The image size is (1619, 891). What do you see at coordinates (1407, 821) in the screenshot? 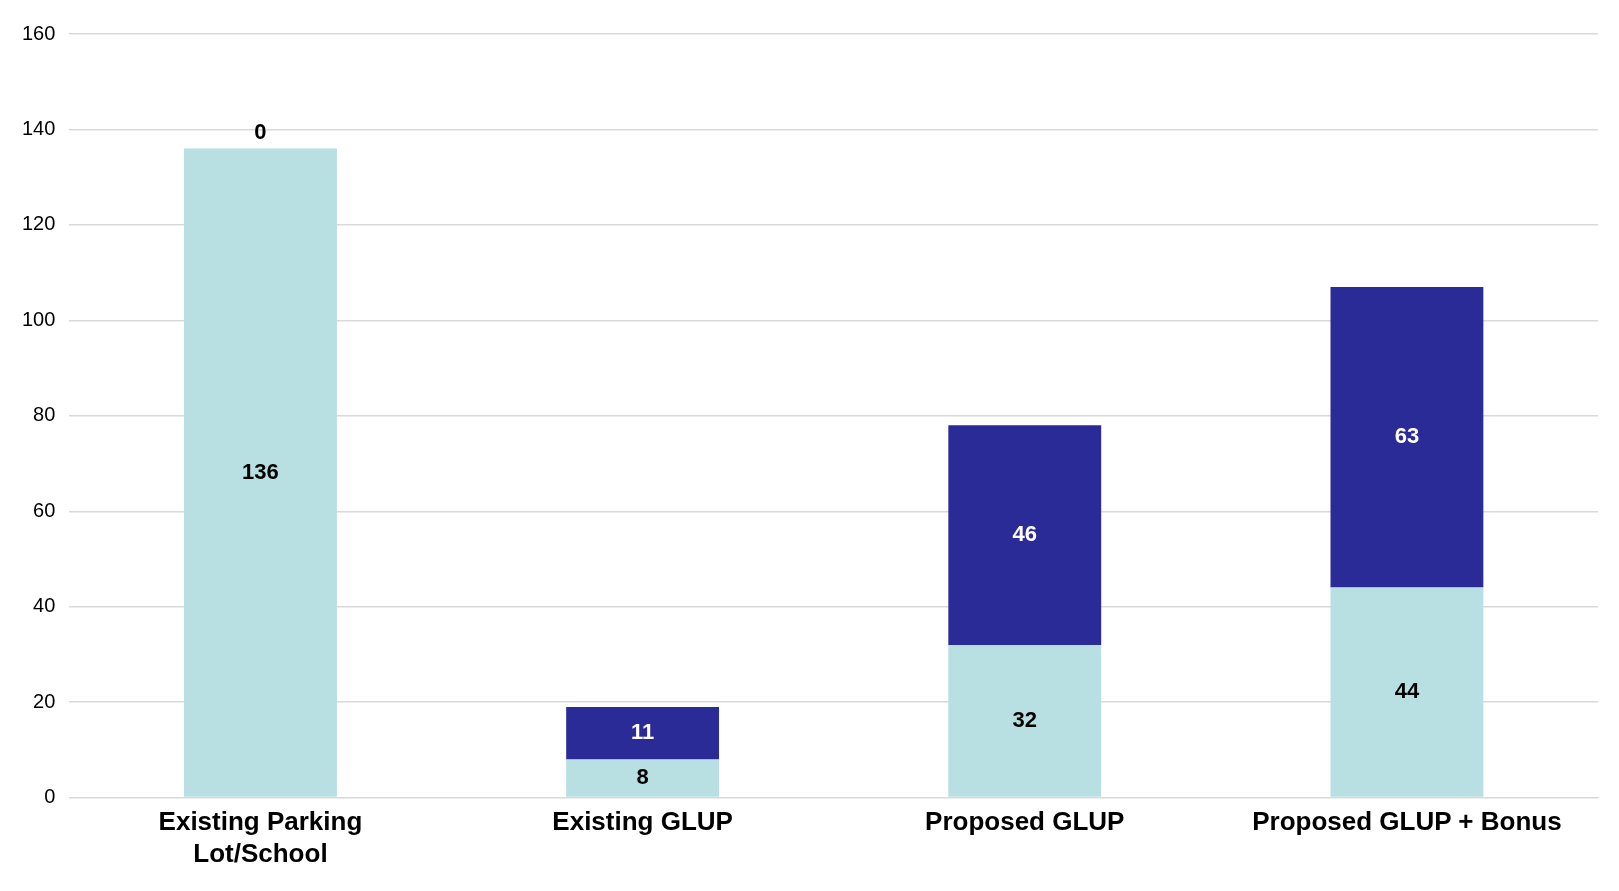
I see `x-tick-label: Proposed GLUP + Bonus` at bounding box center [1407, 821].